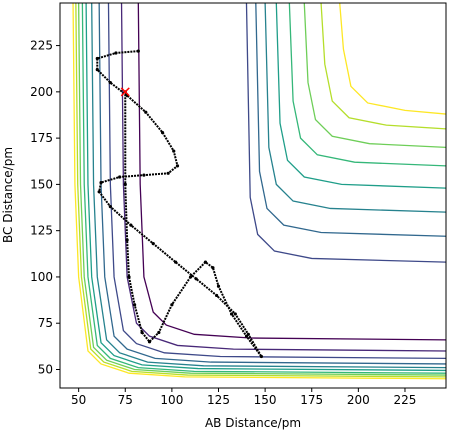  What do you see at coordinates (265, 400) in the screenshot?
I see `x-tick-label: 150` at bounding box center [265, 400].